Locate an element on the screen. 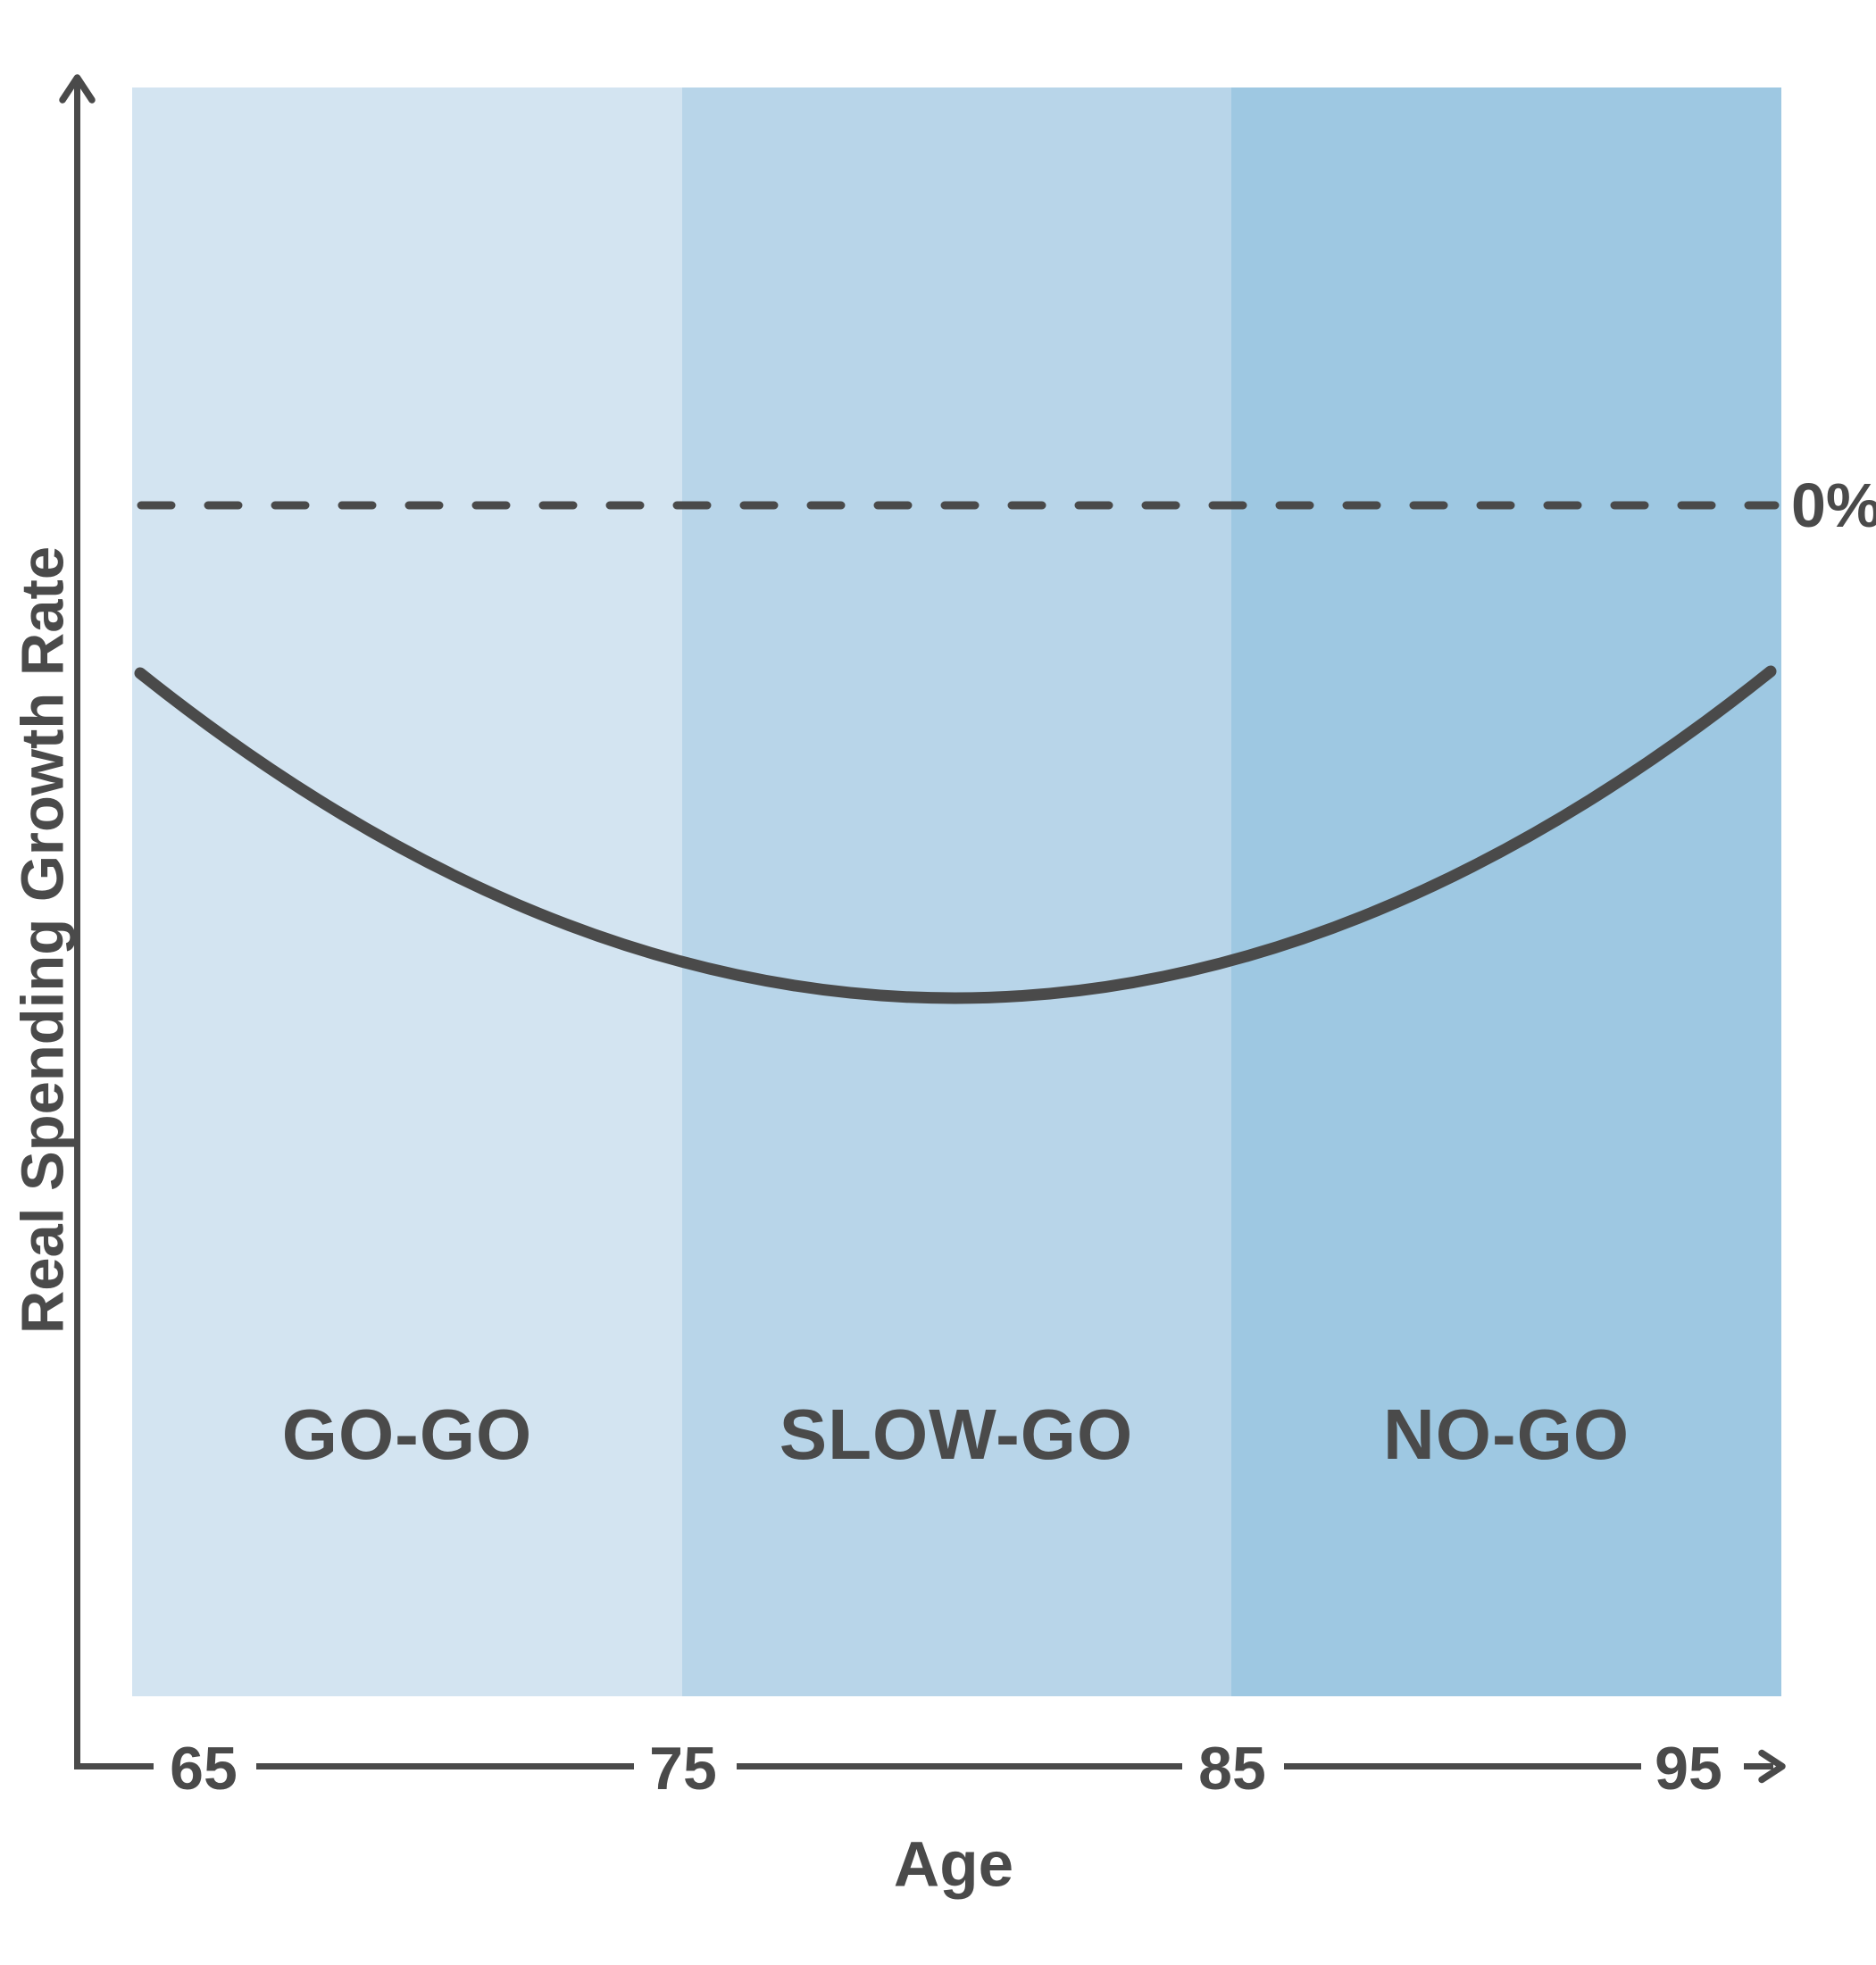 The image size is (1876, 1965). y-axis-arrow-icon is located at coordinates (77, 89).